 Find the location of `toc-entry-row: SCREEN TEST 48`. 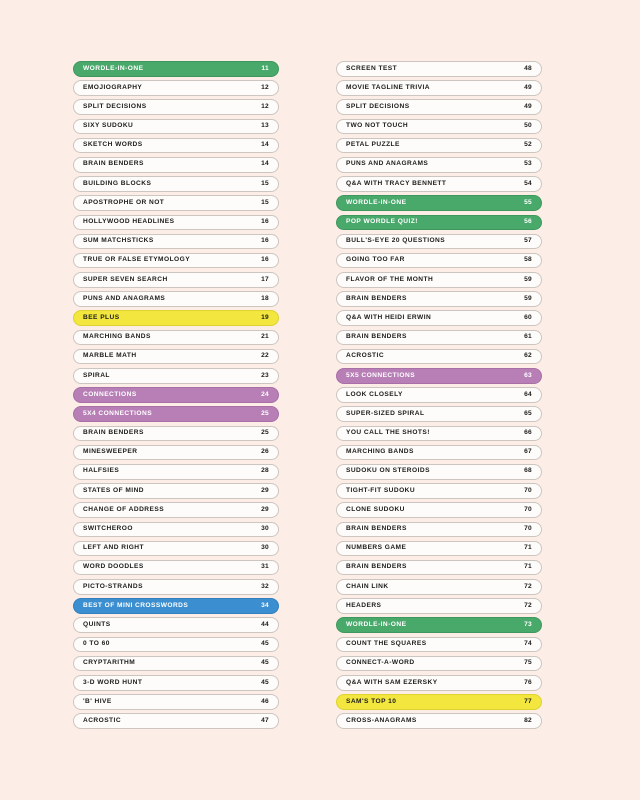

toc-entry-row: SCREEN TEST 48 is located at coordinates (439, 69).